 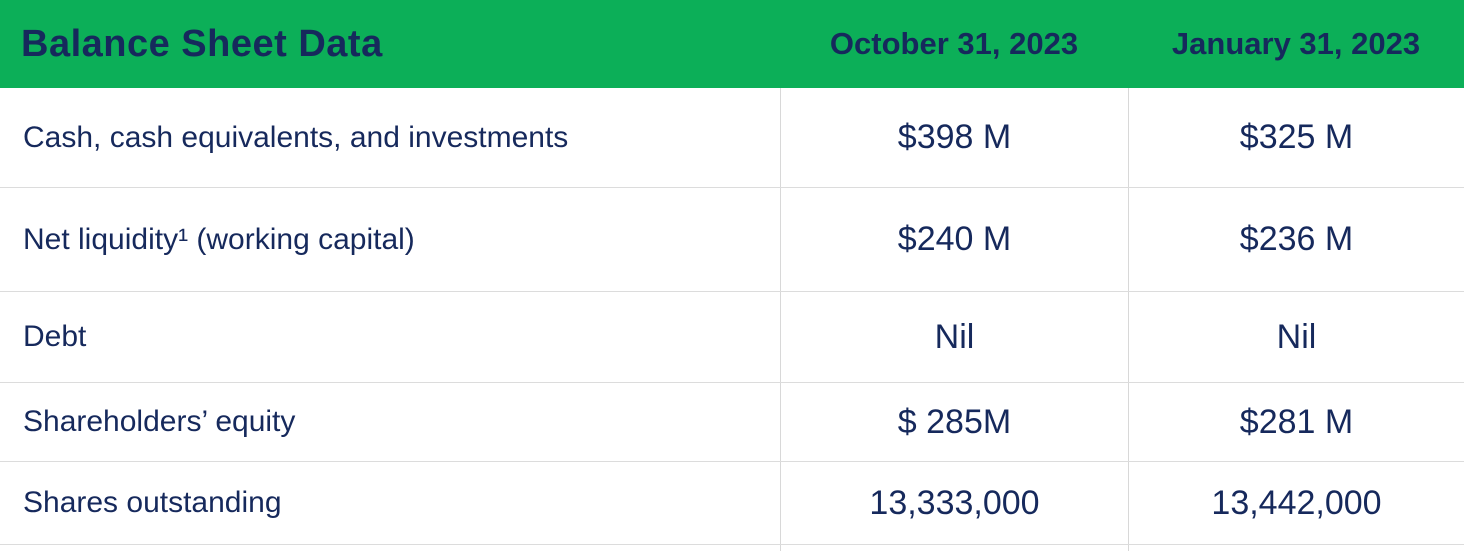 I want to click on cell-net-liquidity-january: $236 M, so click(x=1296, y=239).